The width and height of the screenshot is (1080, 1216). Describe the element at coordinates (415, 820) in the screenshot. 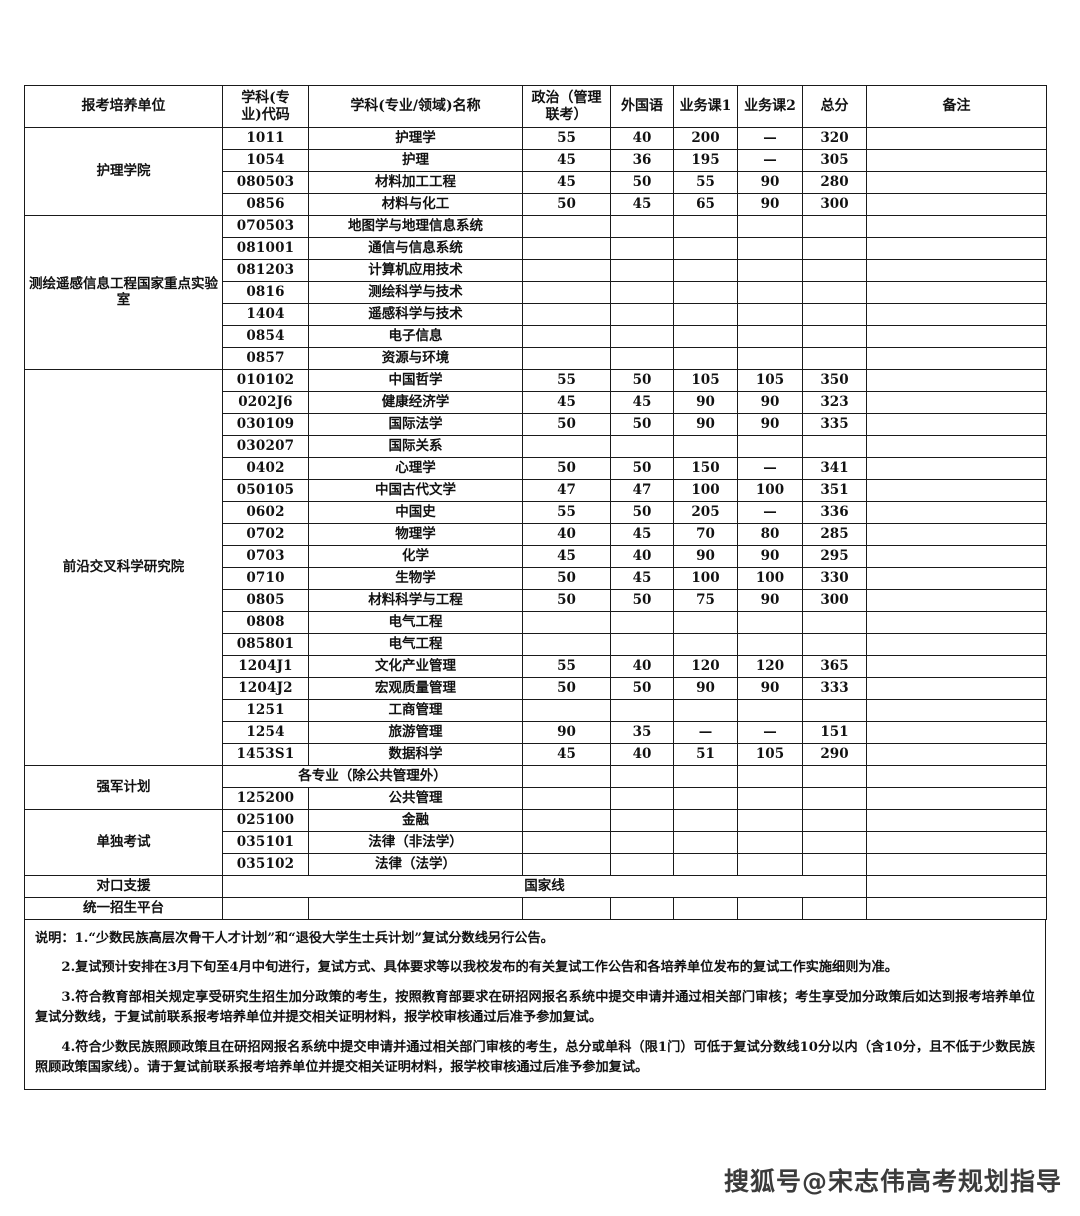

I see `major-name-cell: 金融` at that location.